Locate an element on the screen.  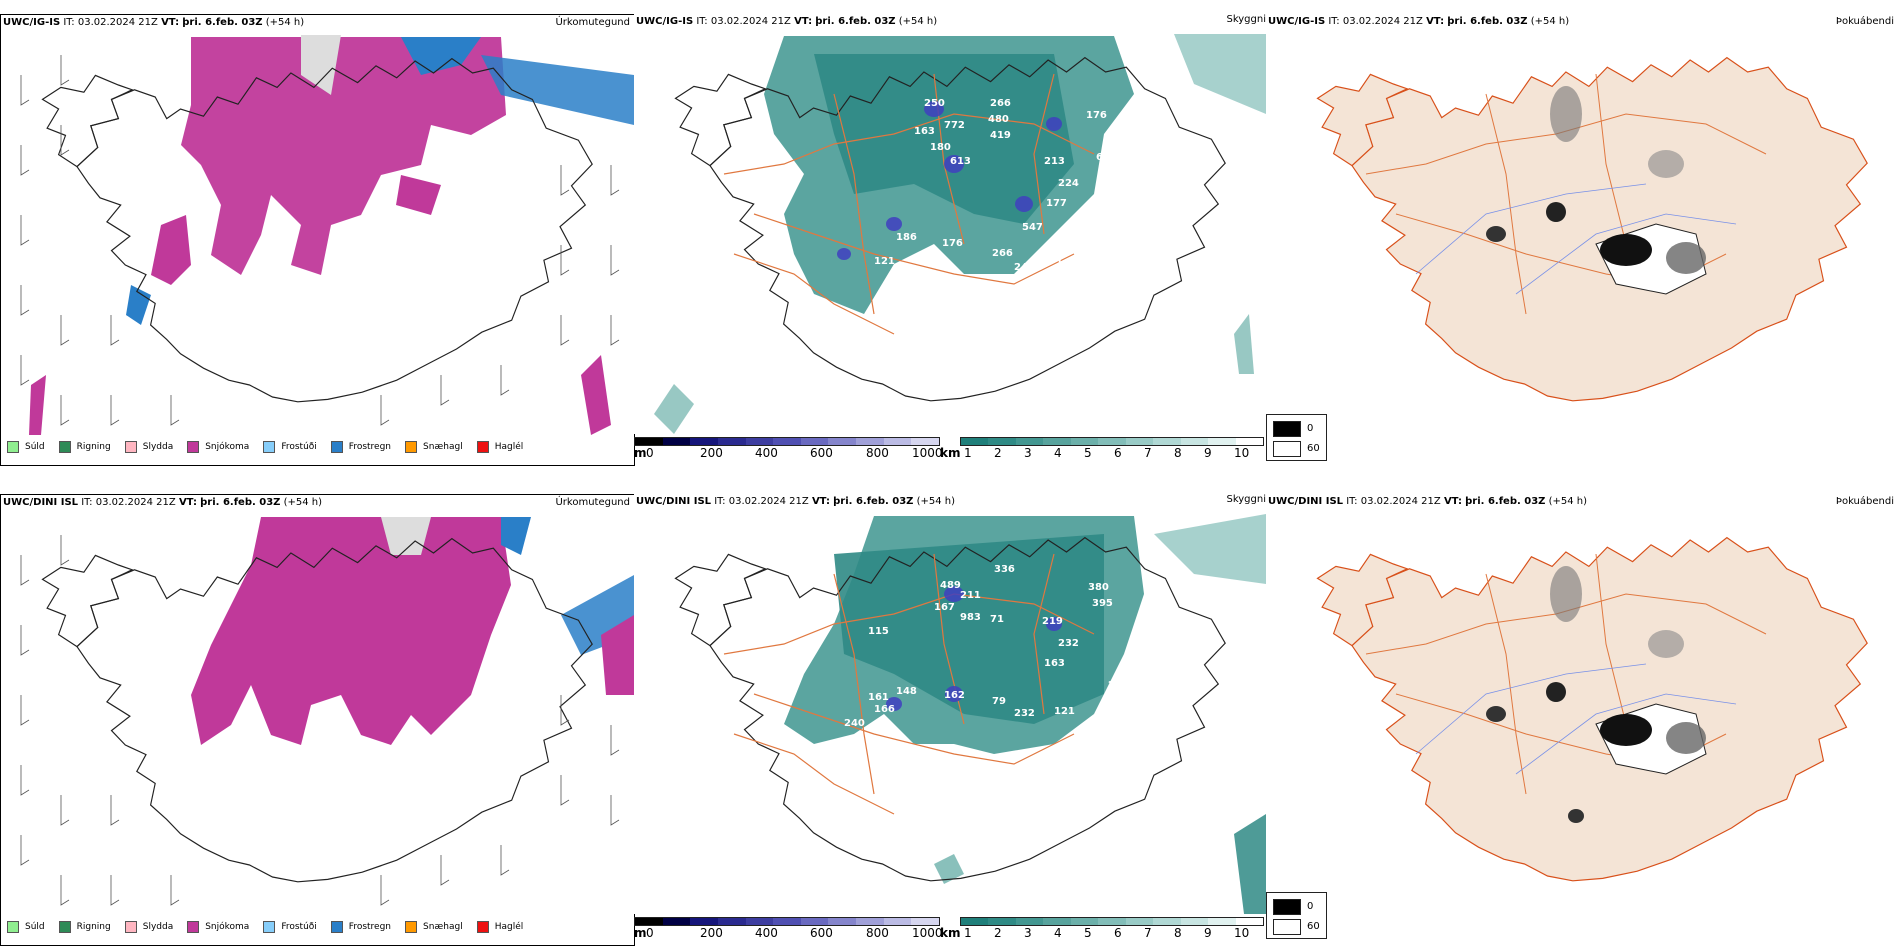
peak-label: 121 is located at coordinates (884, 261).